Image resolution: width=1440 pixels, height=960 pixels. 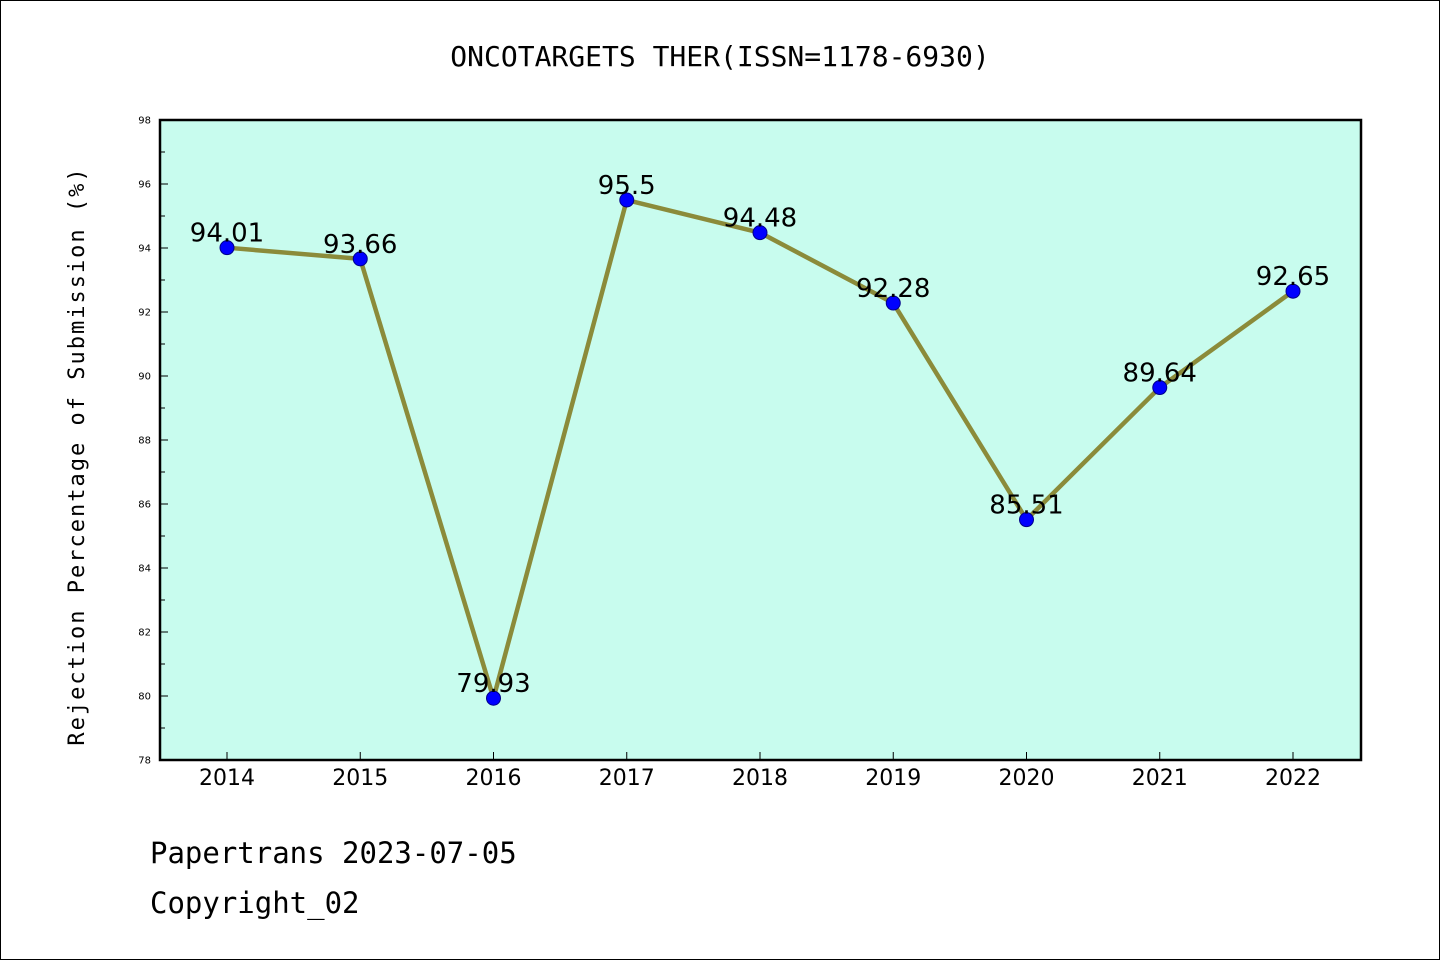 What do you see at coordinates (144, 505) in the screenshot?
I see `y-tick-label: 86` at bounding box center [144, 505].